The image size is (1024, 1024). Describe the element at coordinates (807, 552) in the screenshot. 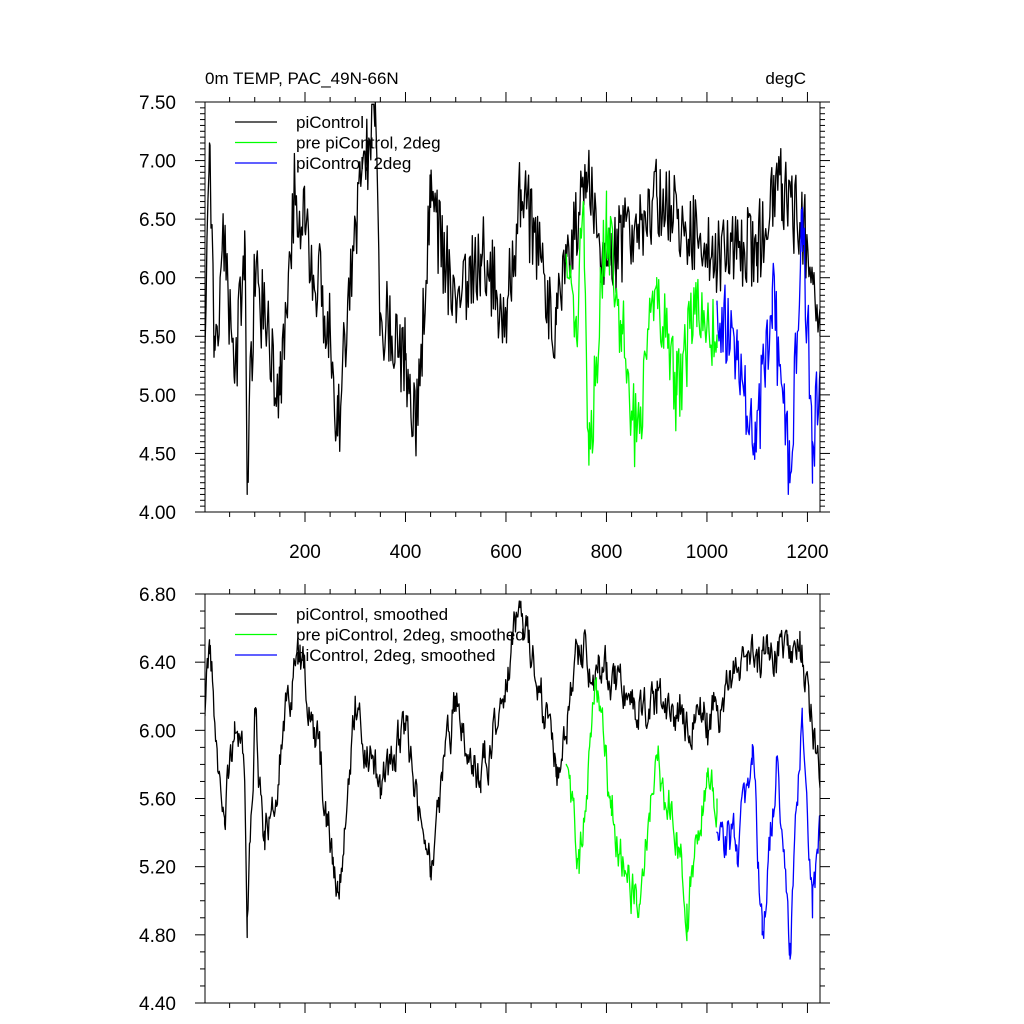

I see `x-tick-label: 1200` at that location.